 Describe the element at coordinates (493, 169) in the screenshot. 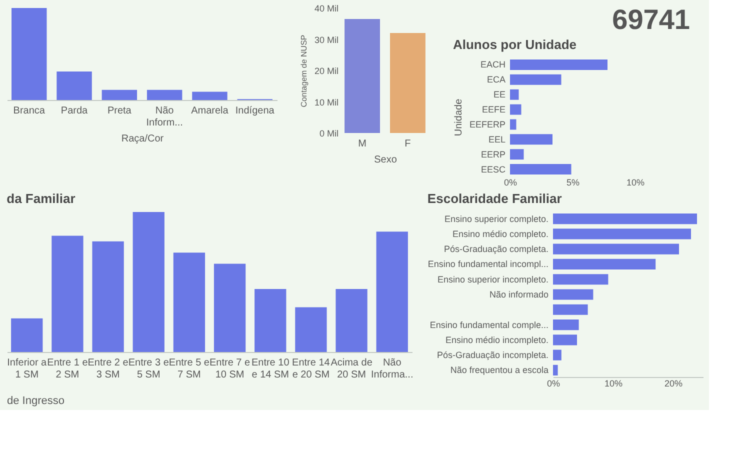

I see `y-tick-label: EESC` at that location.